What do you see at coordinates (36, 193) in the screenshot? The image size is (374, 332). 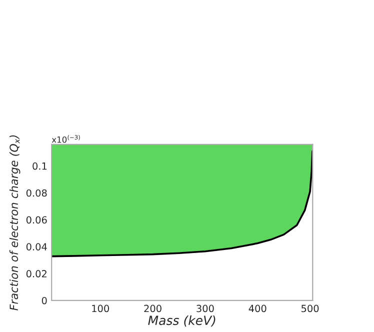 I see `y-tick-label: 0.08` at bounding box center [36, 193].